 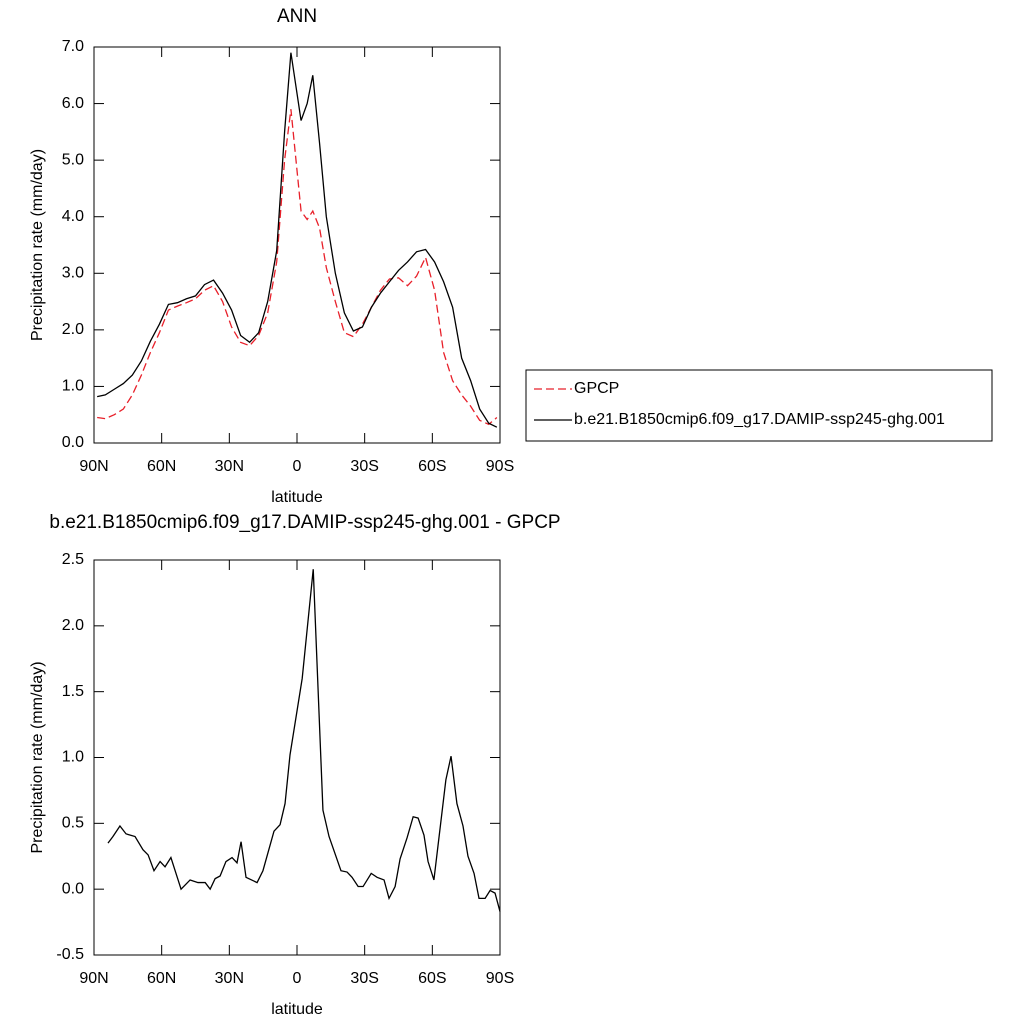 What do you see at coordinates (73, 691) in the screenshot?
I see `y-tick-label: 1.5` at bounding box center [73, 691].